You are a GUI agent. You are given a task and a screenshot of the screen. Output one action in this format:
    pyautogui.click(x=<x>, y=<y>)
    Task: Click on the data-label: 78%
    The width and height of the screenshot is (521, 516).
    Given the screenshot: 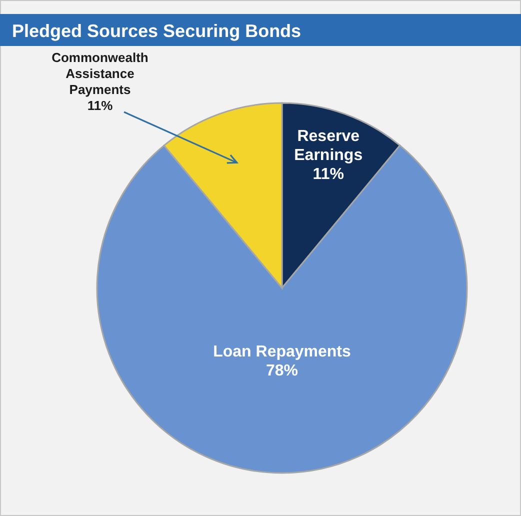 What is the action you would take?
    pyautogui.click(x=282, y=371)
    